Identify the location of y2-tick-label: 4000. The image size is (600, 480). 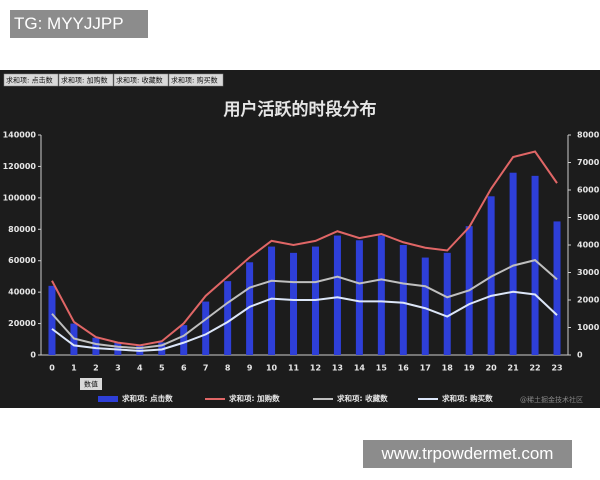
(588, 245).